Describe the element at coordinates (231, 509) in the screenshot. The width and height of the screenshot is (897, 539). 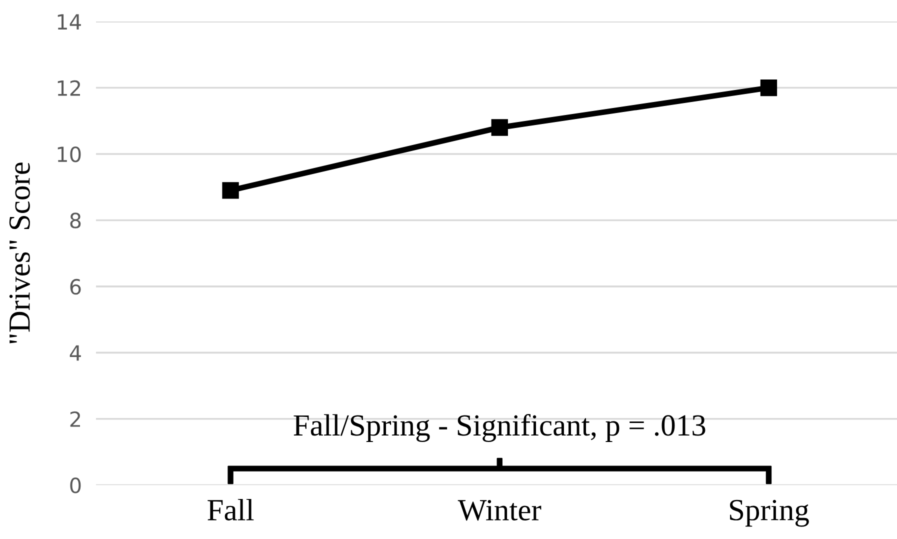
I see `x-tick-label: Fall` at that location.